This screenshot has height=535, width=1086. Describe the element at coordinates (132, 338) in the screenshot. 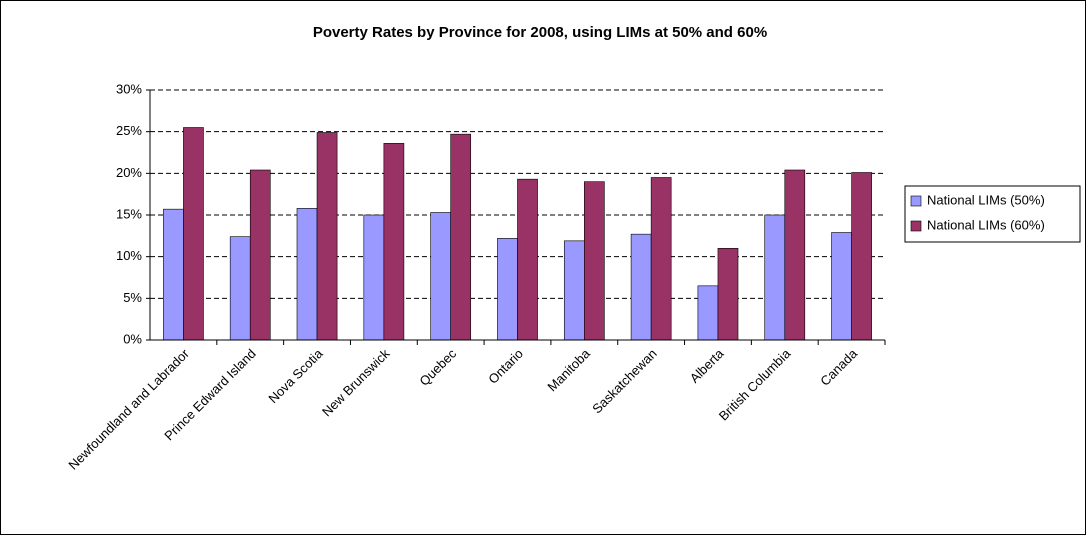

I see `y-tick-label: 0%` at that location.